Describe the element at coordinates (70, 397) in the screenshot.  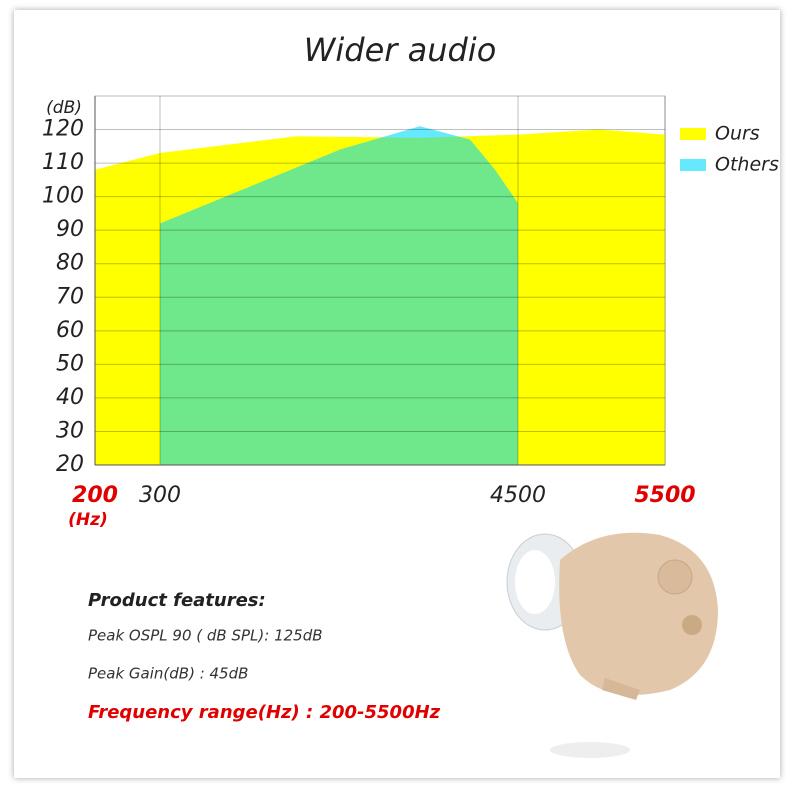
I see `y-tick-label: 40` at that location.